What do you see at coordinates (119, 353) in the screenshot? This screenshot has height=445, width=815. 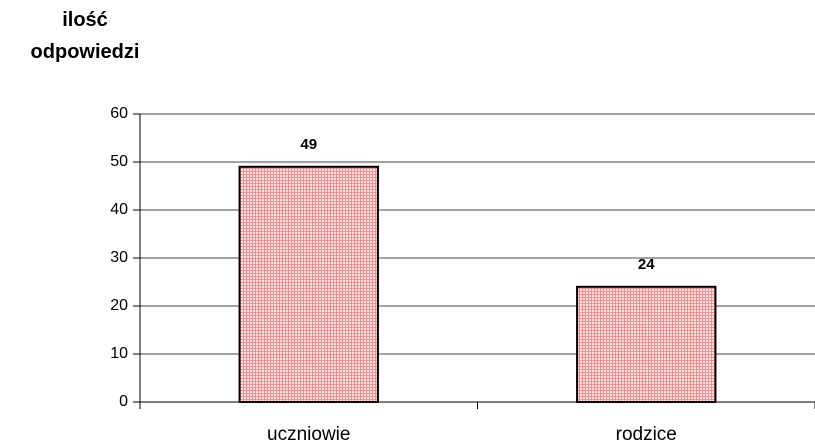 I see `y-tick-label: 10` at bounding box center [119, 353].